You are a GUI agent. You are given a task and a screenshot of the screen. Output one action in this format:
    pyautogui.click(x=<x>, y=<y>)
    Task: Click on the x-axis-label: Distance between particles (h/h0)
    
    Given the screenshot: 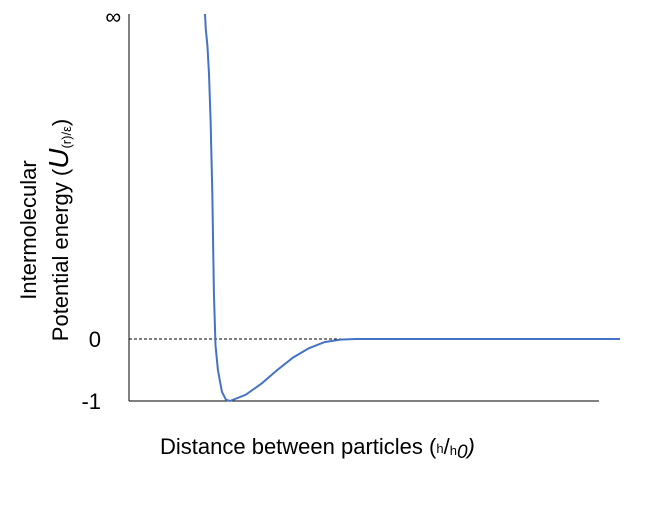 What is the action you would take?
    pyautogui.click(x=317, y=448)
    